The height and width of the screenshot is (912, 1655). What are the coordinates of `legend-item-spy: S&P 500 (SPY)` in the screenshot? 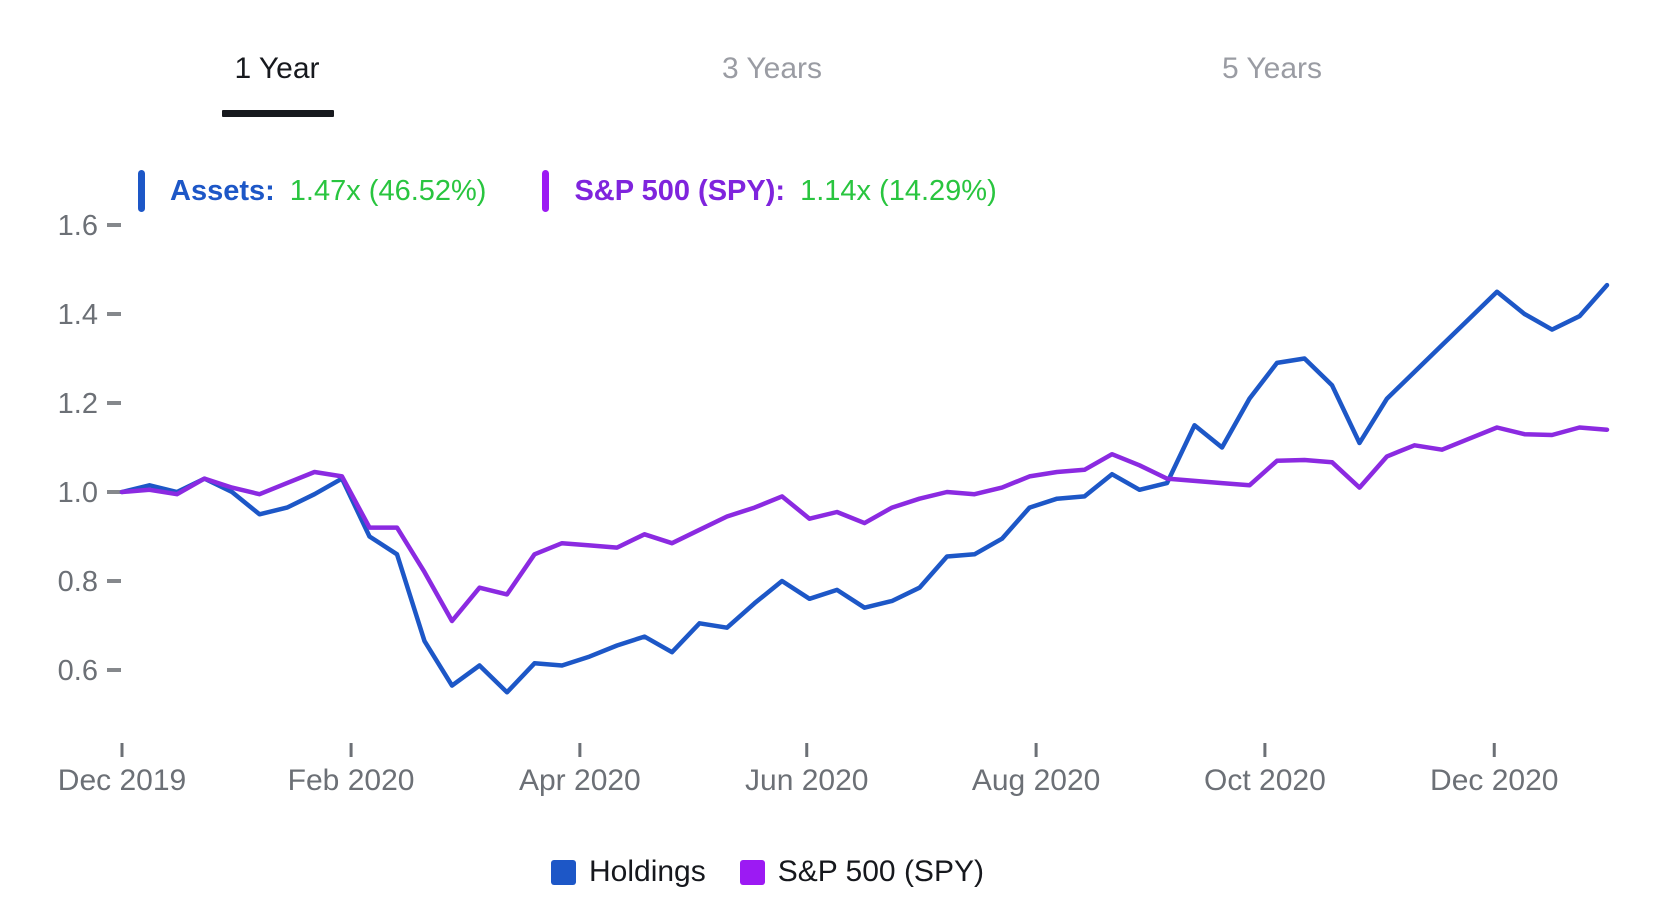 It's located at (861, 872).